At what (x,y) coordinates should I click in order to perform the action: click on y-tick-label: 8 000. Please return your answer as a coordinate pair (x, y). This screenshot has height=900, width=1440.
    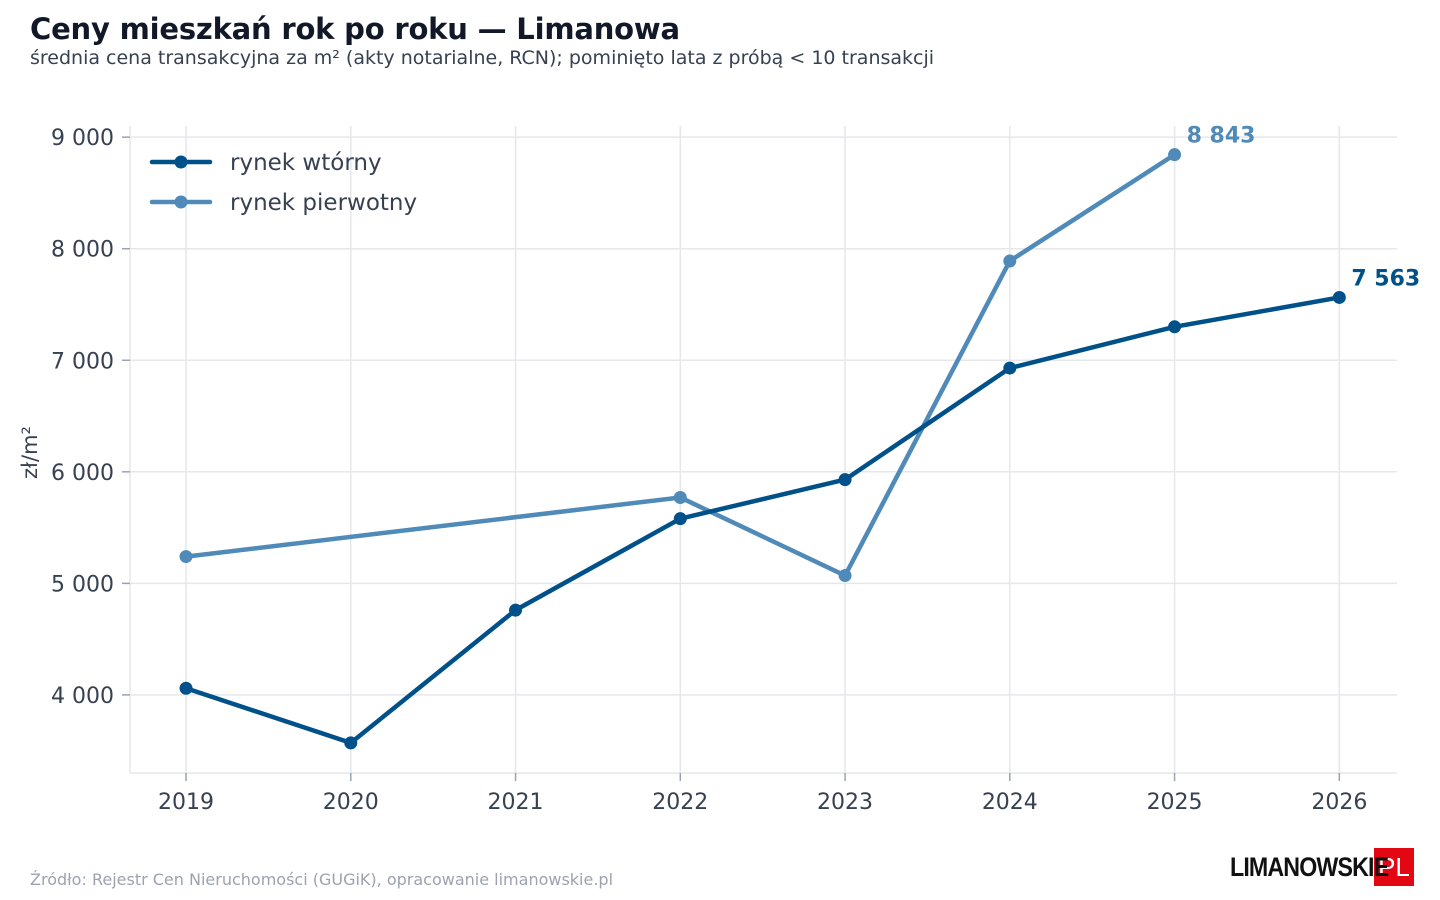
    Looking at the image, I should click on (82, 250).